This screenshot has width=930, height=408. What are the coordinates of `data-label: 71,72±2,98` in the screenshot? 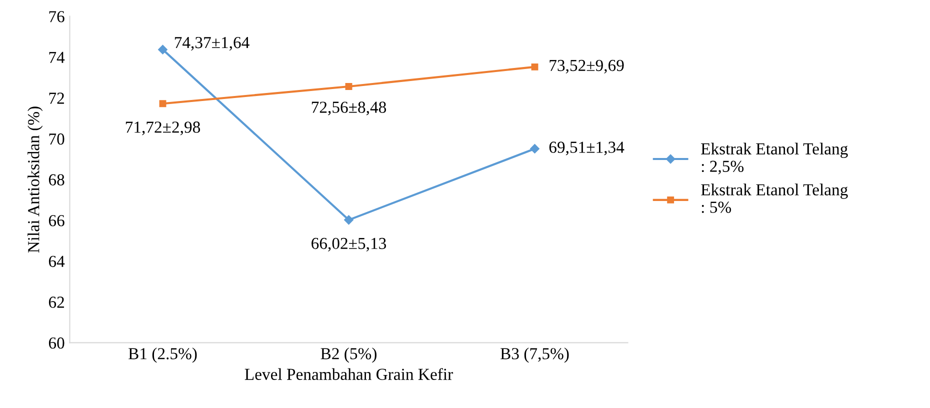 It's located at (163, 129).